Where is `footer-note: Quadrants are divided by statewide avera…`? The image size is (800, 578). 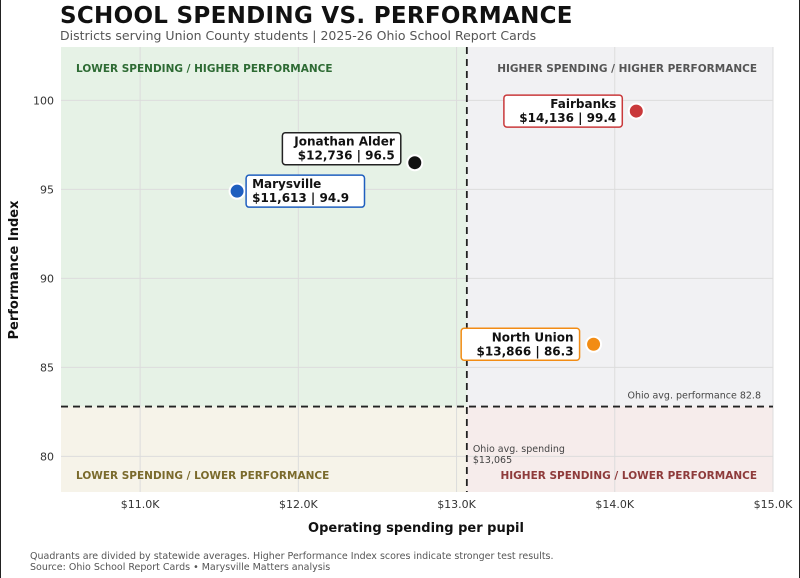 footer-note: Quadrants are divided by statewide avera… is located at coordinates (292, 556).